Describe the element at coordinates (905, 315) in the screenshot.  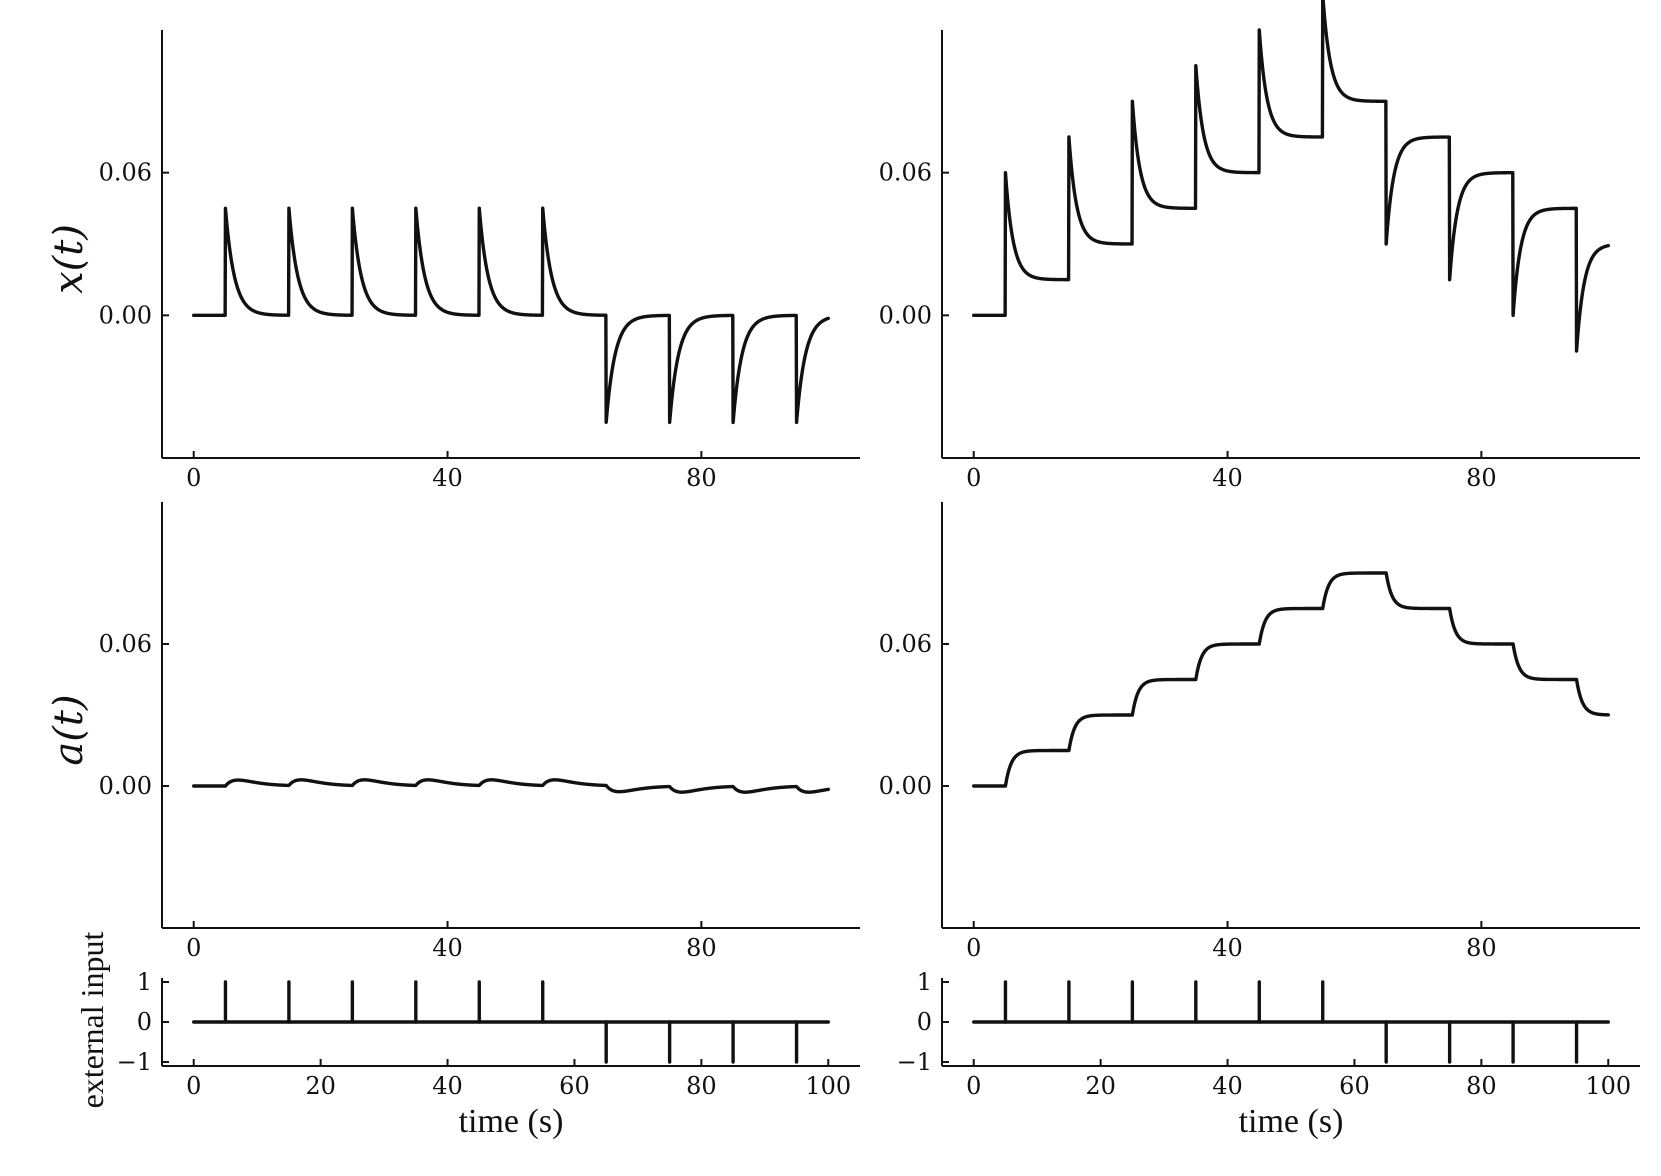
I see `x_b-ytick-label: 0.00` at that location.